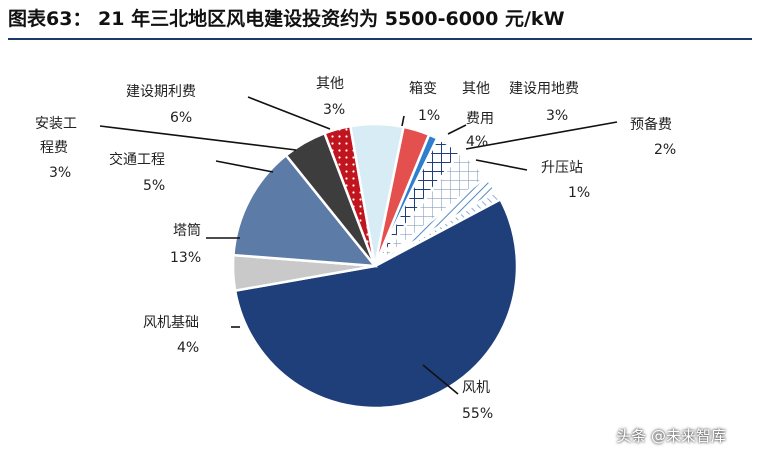 This screenshot has height=458, width=760. I want to click on pct-jiaotong: 5%, so click(154, 186).